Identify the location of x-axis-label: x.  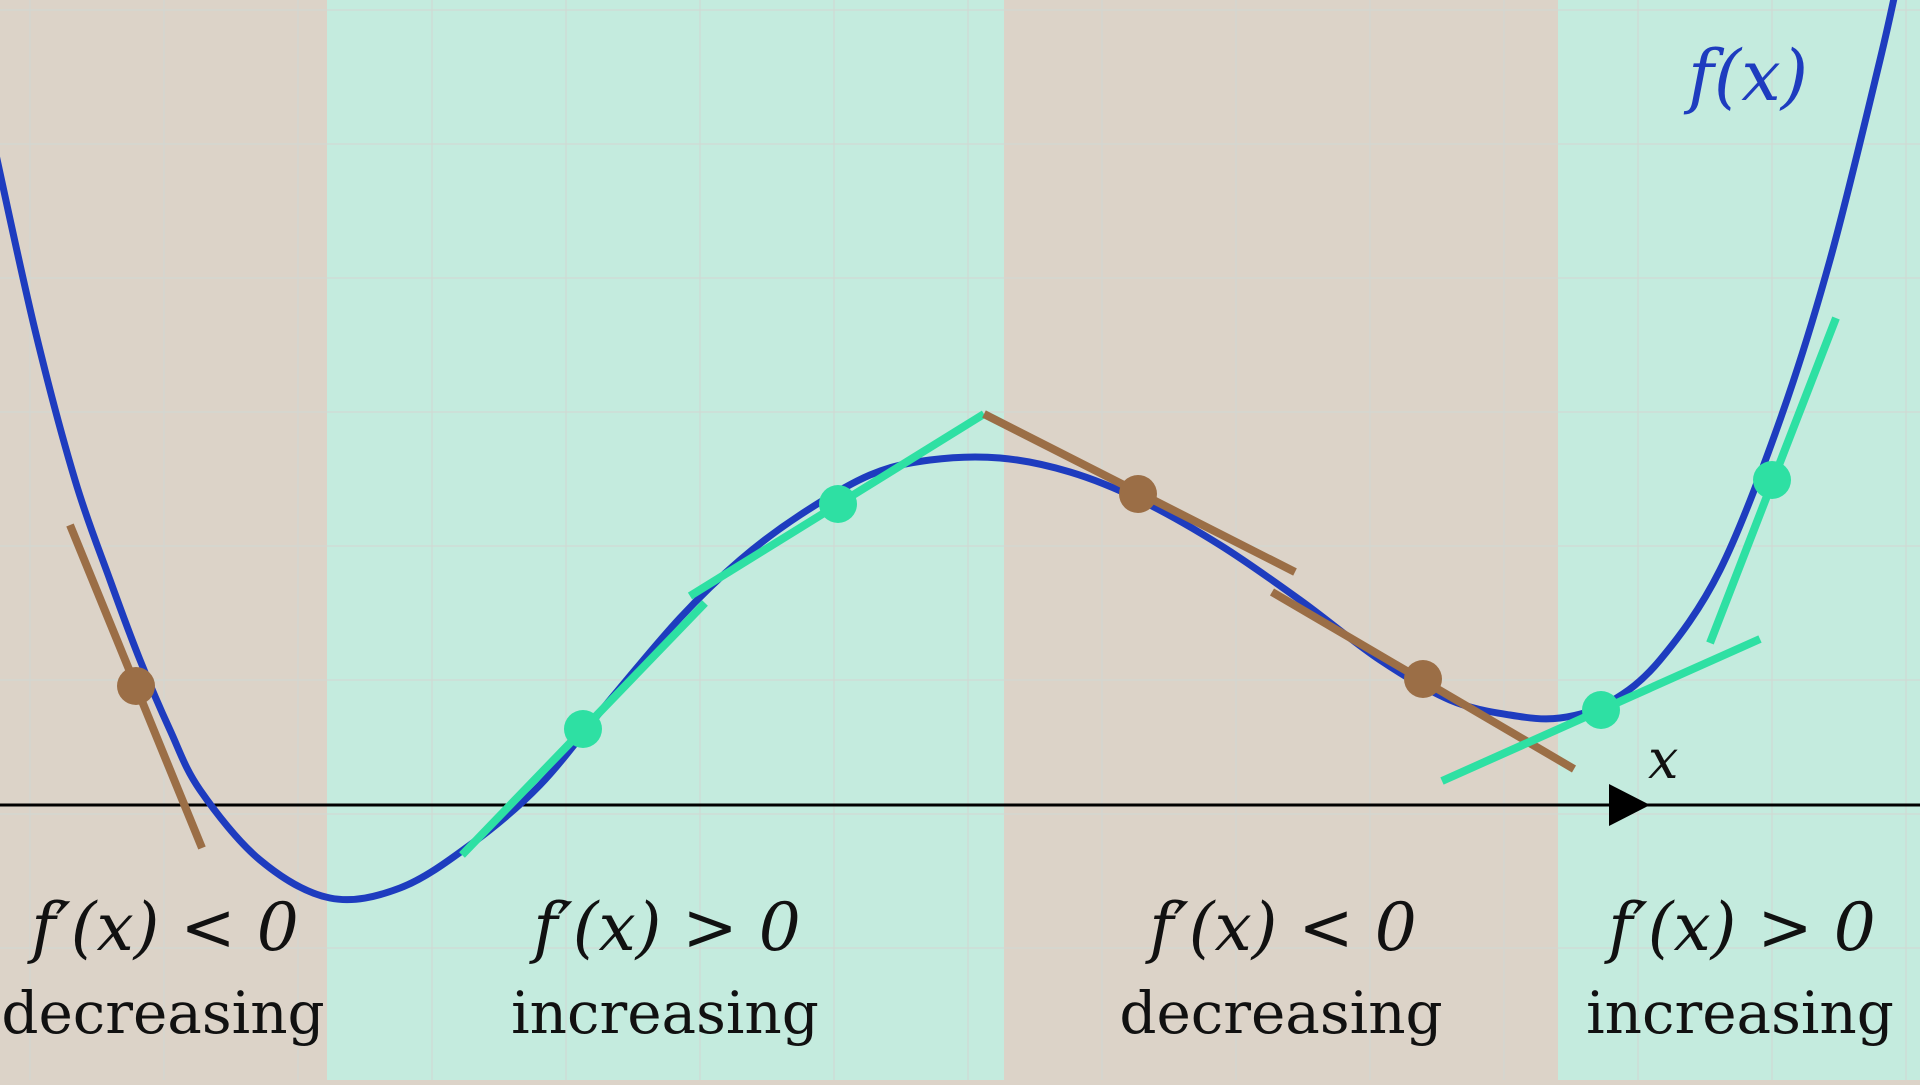
(1663, 759).